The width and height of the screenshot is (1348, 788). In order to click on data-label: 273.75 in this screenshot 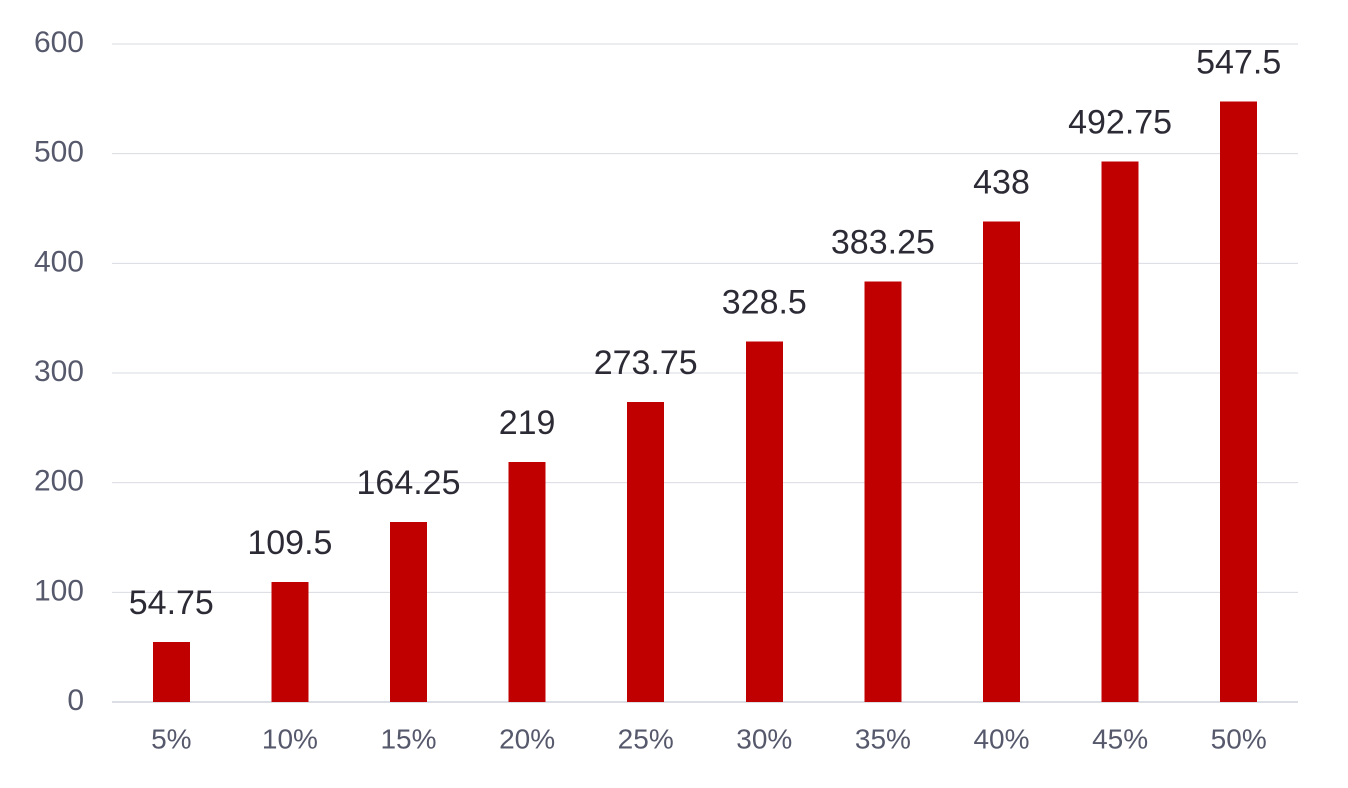, I will do `click(646, 363)`.